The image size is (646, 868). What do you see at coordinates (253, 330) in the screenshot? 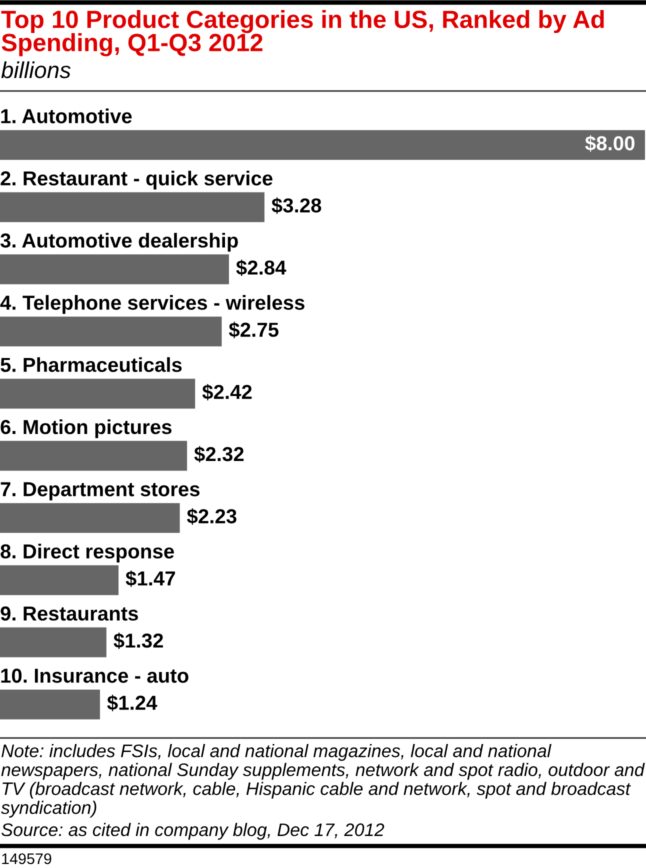
I see `data-label: $2.75` at bounding box center [253, 330].